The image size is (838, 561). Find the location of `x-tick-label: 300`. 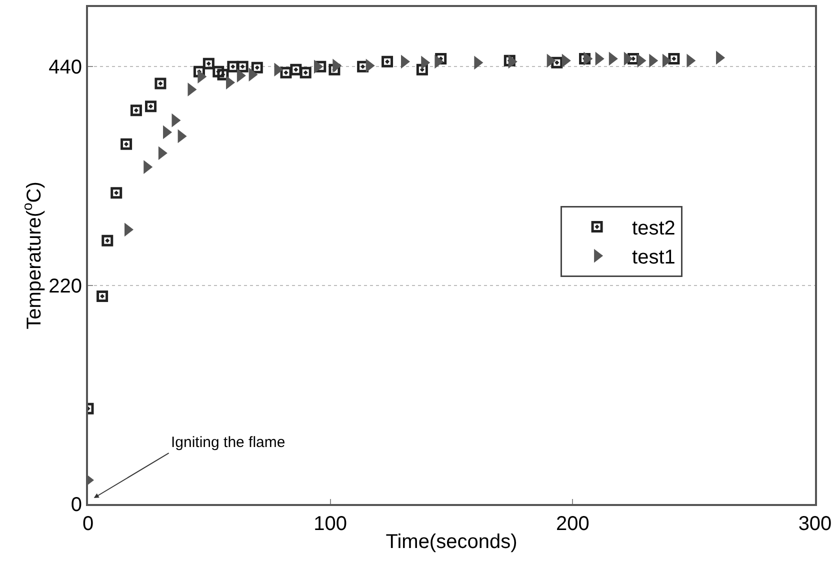

x-tick-label: 300 is located at coordinates (815, 524).